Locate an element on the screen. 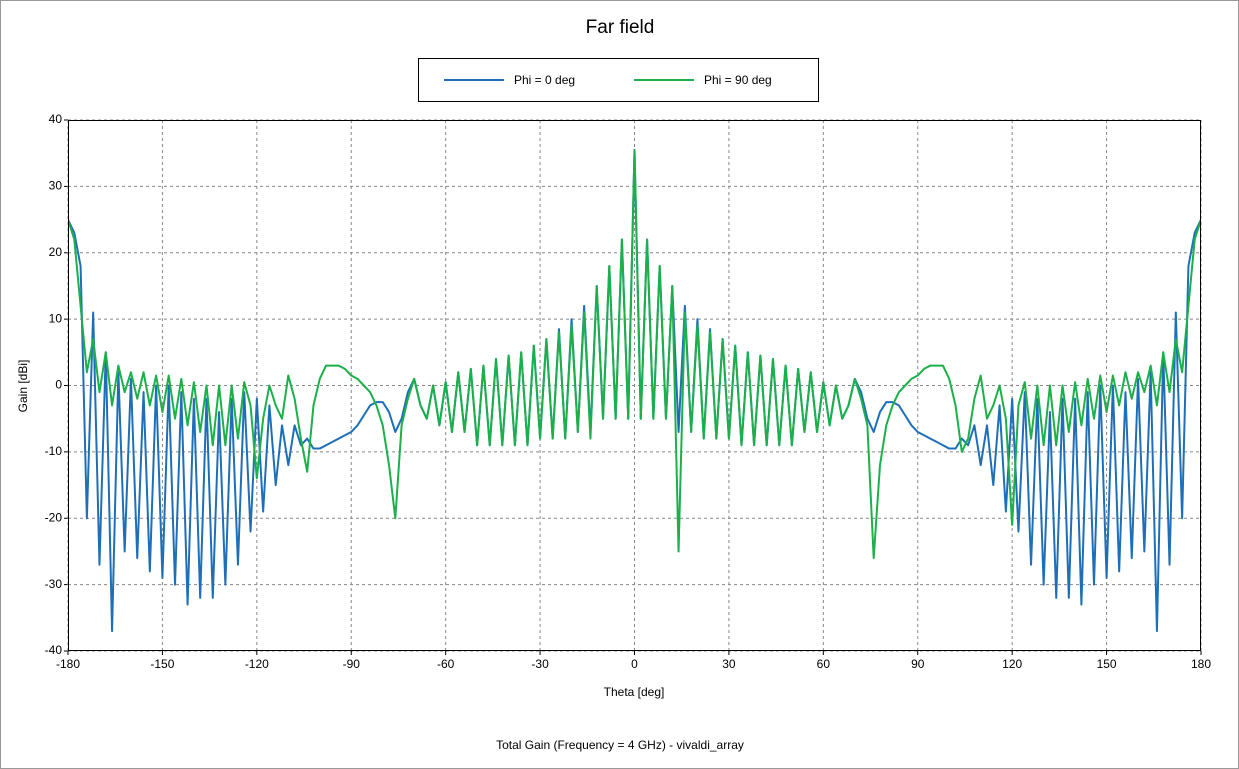 Image resolution: width=1239 pixels, height=769 pixels. y-tick-label: -20 is located at coordinates (54, 517).